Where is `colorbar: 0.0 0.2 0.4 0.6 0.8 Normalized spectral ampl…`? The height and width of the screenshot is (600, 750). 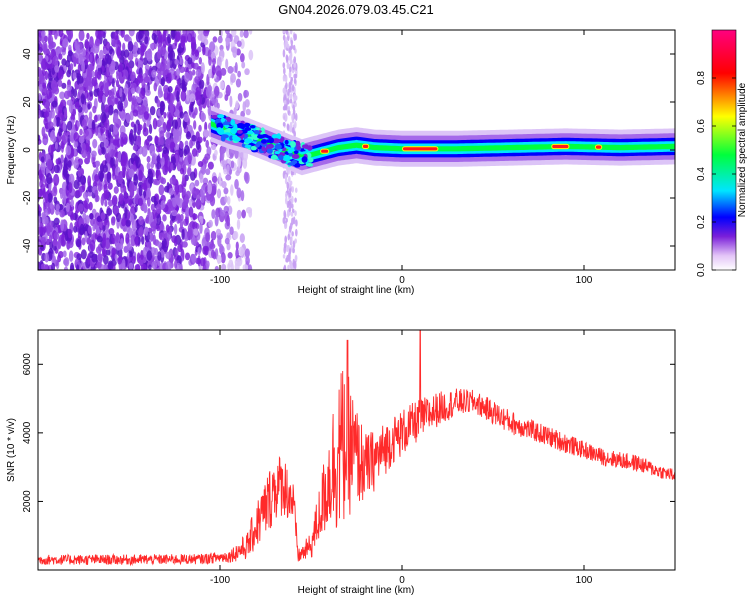 colorbar: 0.0 0.2 0.4 0.6 0.8 Normalized spectral ampl… is located at coordinates (722, 153).